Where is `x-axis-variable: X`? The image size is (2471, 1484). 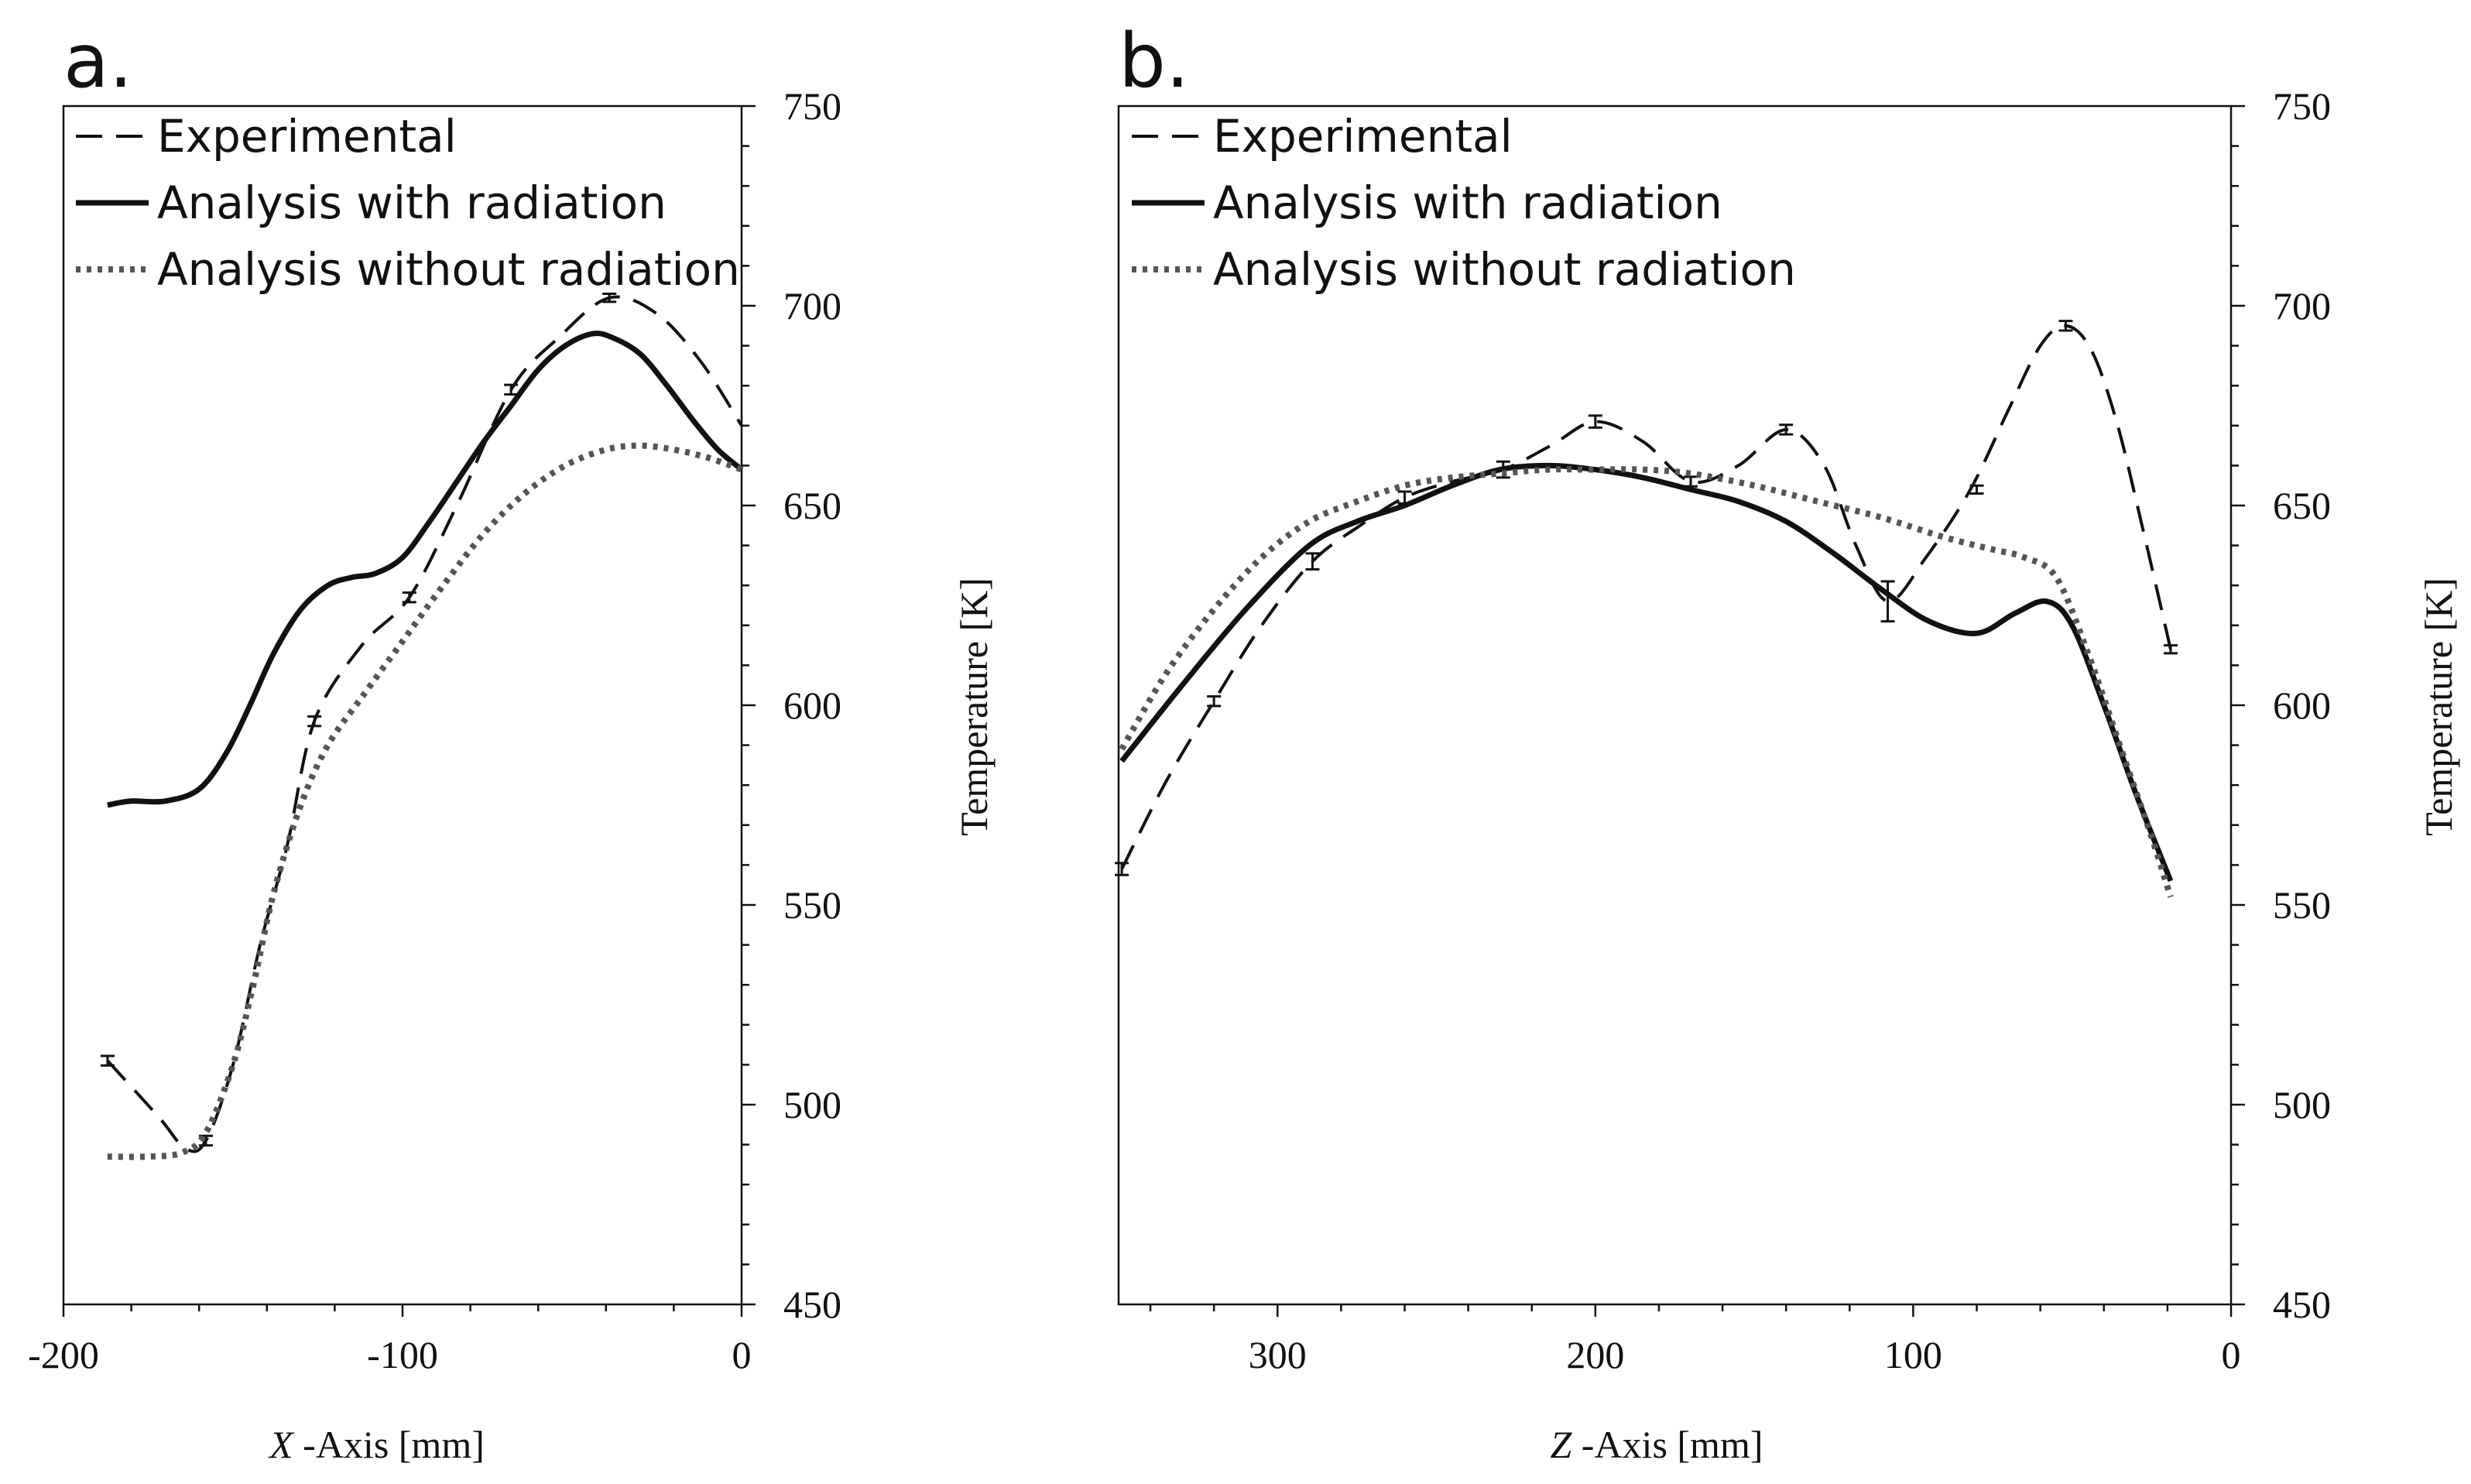
x-axis-variable: X is located at coordinates (281, 1444).